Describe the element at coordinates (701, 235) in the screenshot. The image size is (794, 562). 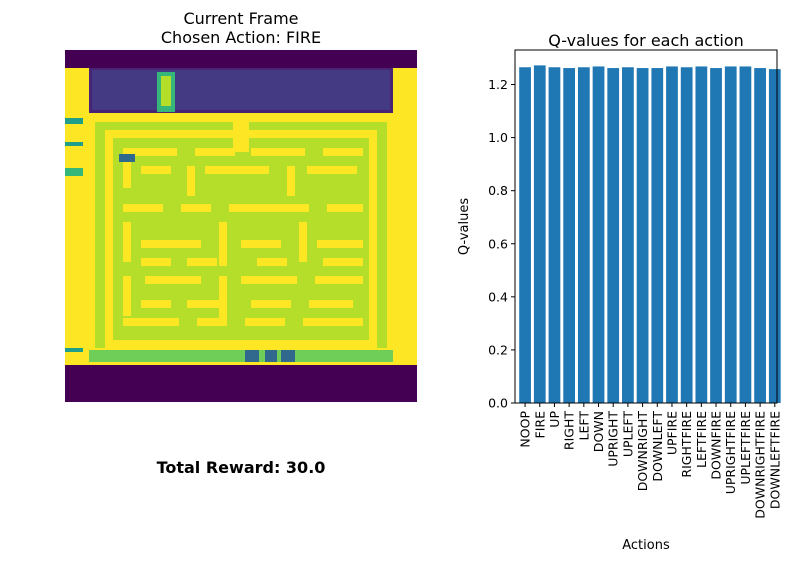
I see `bar-leftfire` at that location.